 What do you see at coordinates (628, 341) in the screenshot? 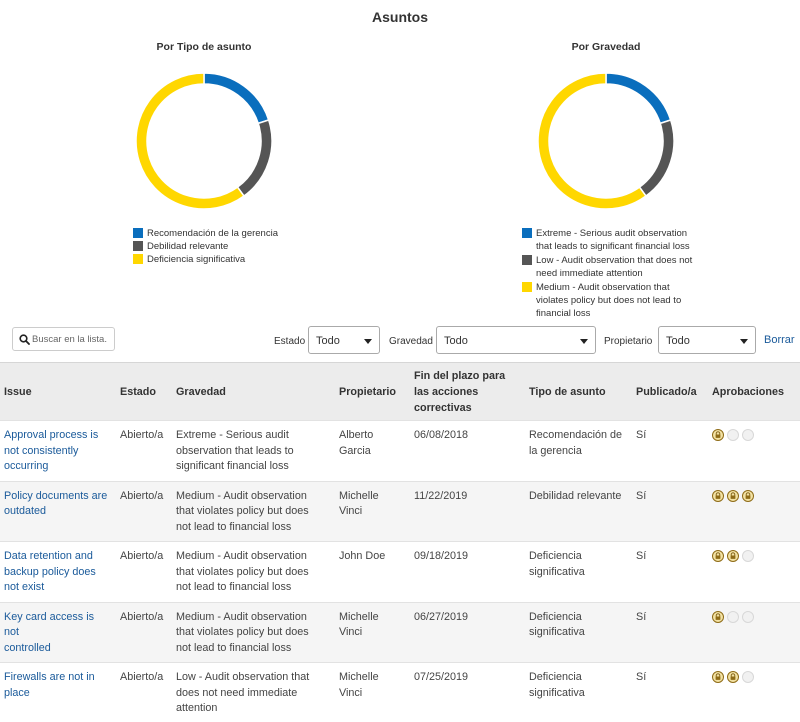
I see `propietario-filter-label: Propietario` at bounding box center [628, 341].